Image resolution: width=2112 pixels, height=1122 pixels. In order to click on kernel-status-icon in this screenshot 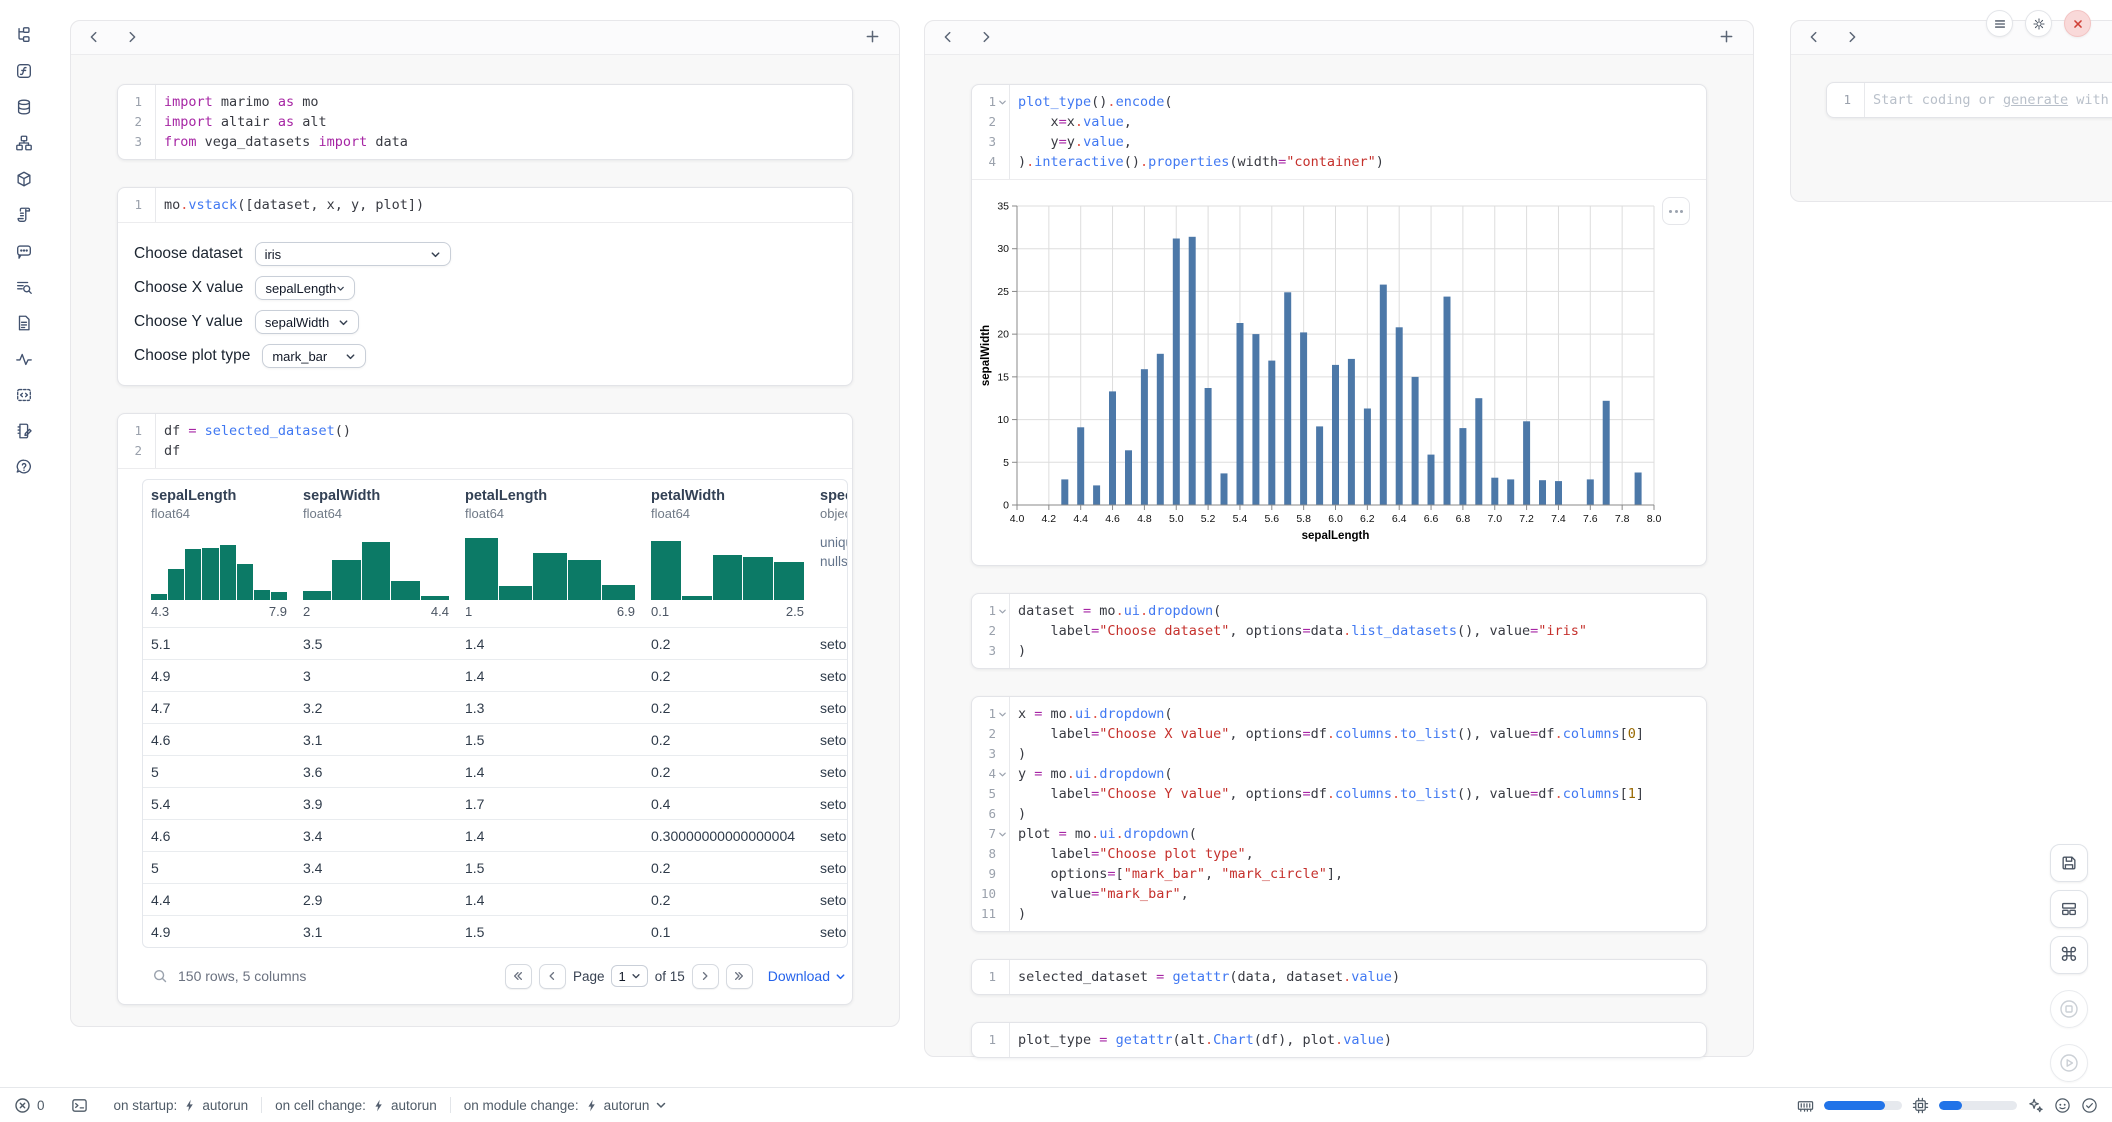, I will do `click(2089, 1105)`.